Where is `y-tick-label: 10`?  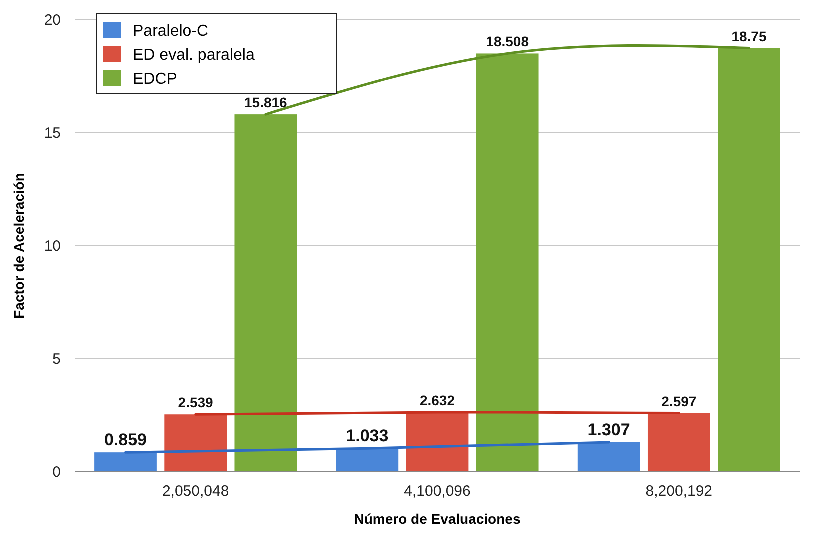
y-tick-label: 10 is located at coordinates (52, 246).